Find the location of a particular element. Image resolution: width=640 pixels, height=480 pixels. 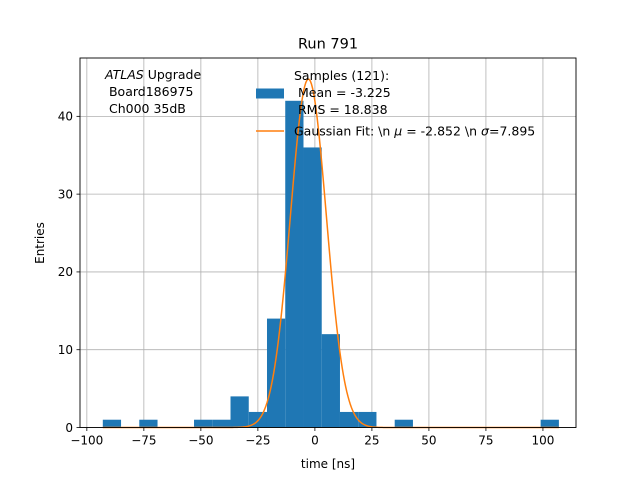

x-tick-label: 25 is located at coordinates (371, 441).